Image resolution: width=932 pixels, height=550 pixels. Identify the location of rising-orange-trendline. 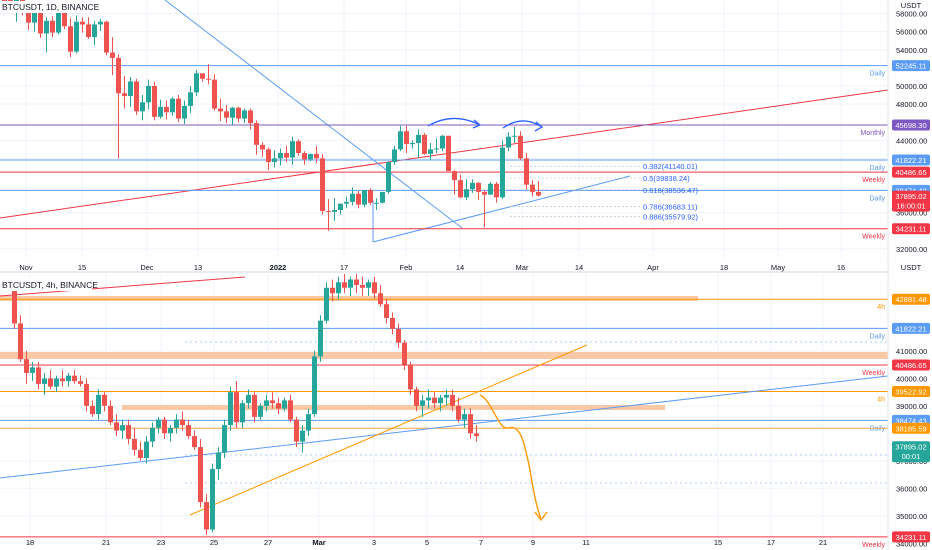
(388, 430).